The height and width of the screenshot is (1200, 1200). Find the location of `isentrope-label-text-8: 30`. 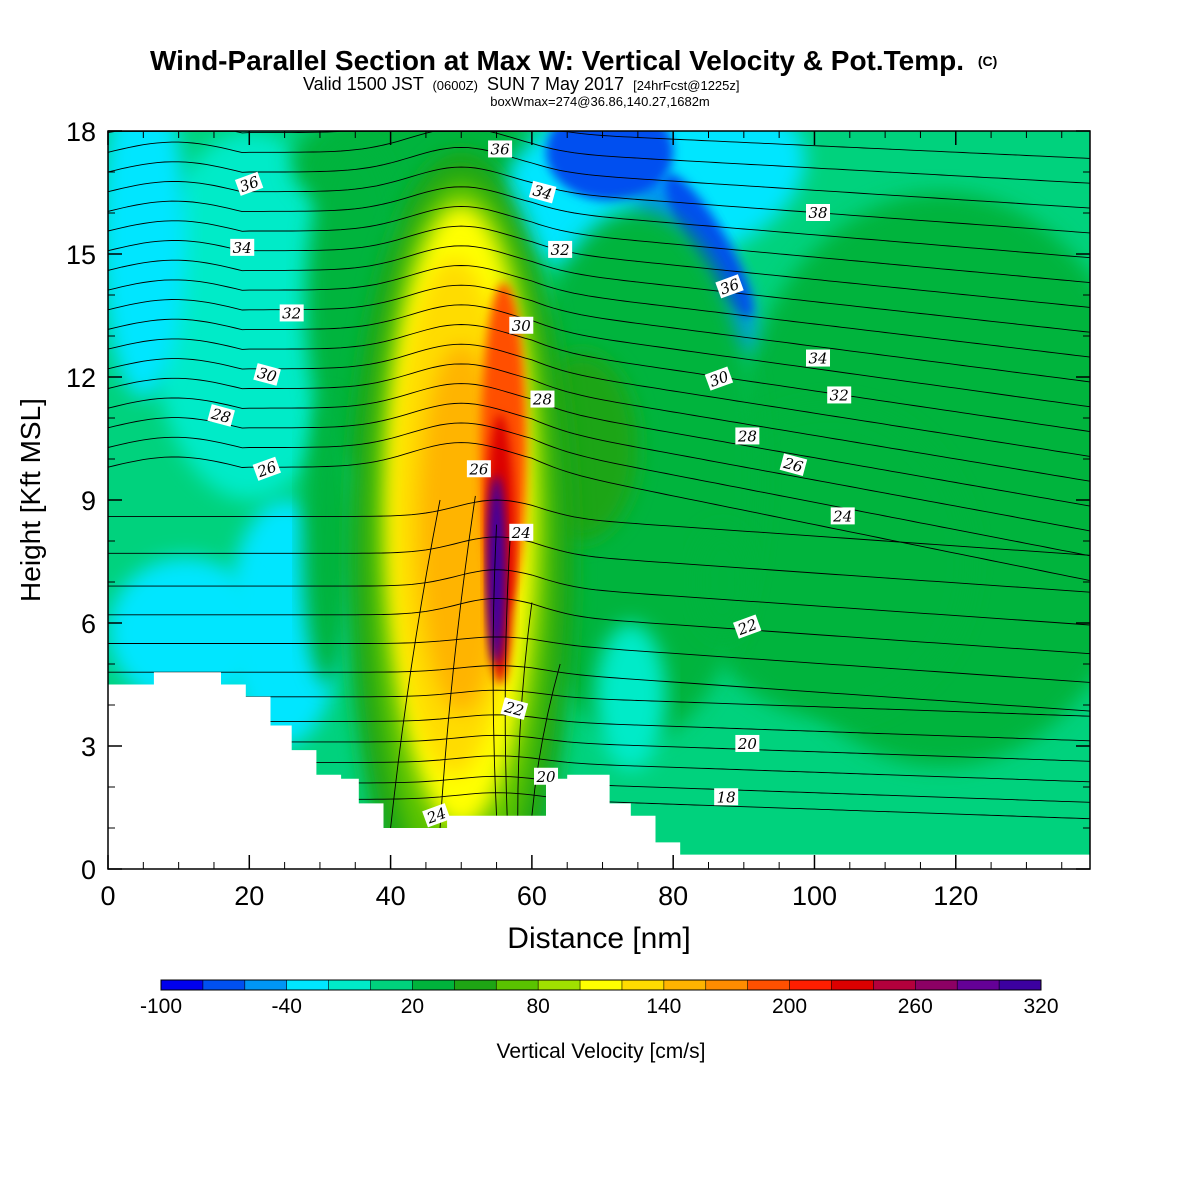

isentrope-label-text-8: 30 is located at coordinates (522, 326).